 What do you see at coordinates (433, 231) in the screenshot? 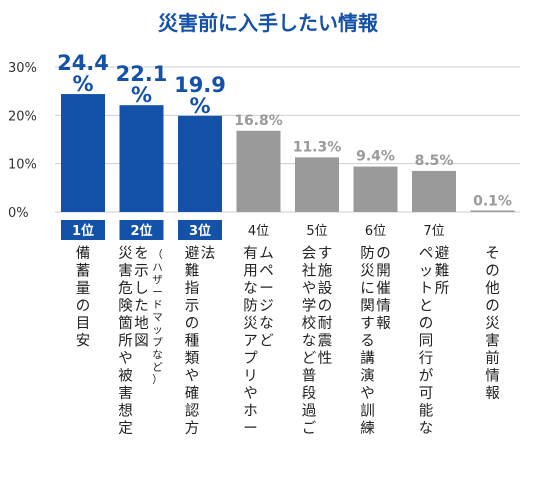
I see `rank-label: 7位` at bounding box center [433, 231].